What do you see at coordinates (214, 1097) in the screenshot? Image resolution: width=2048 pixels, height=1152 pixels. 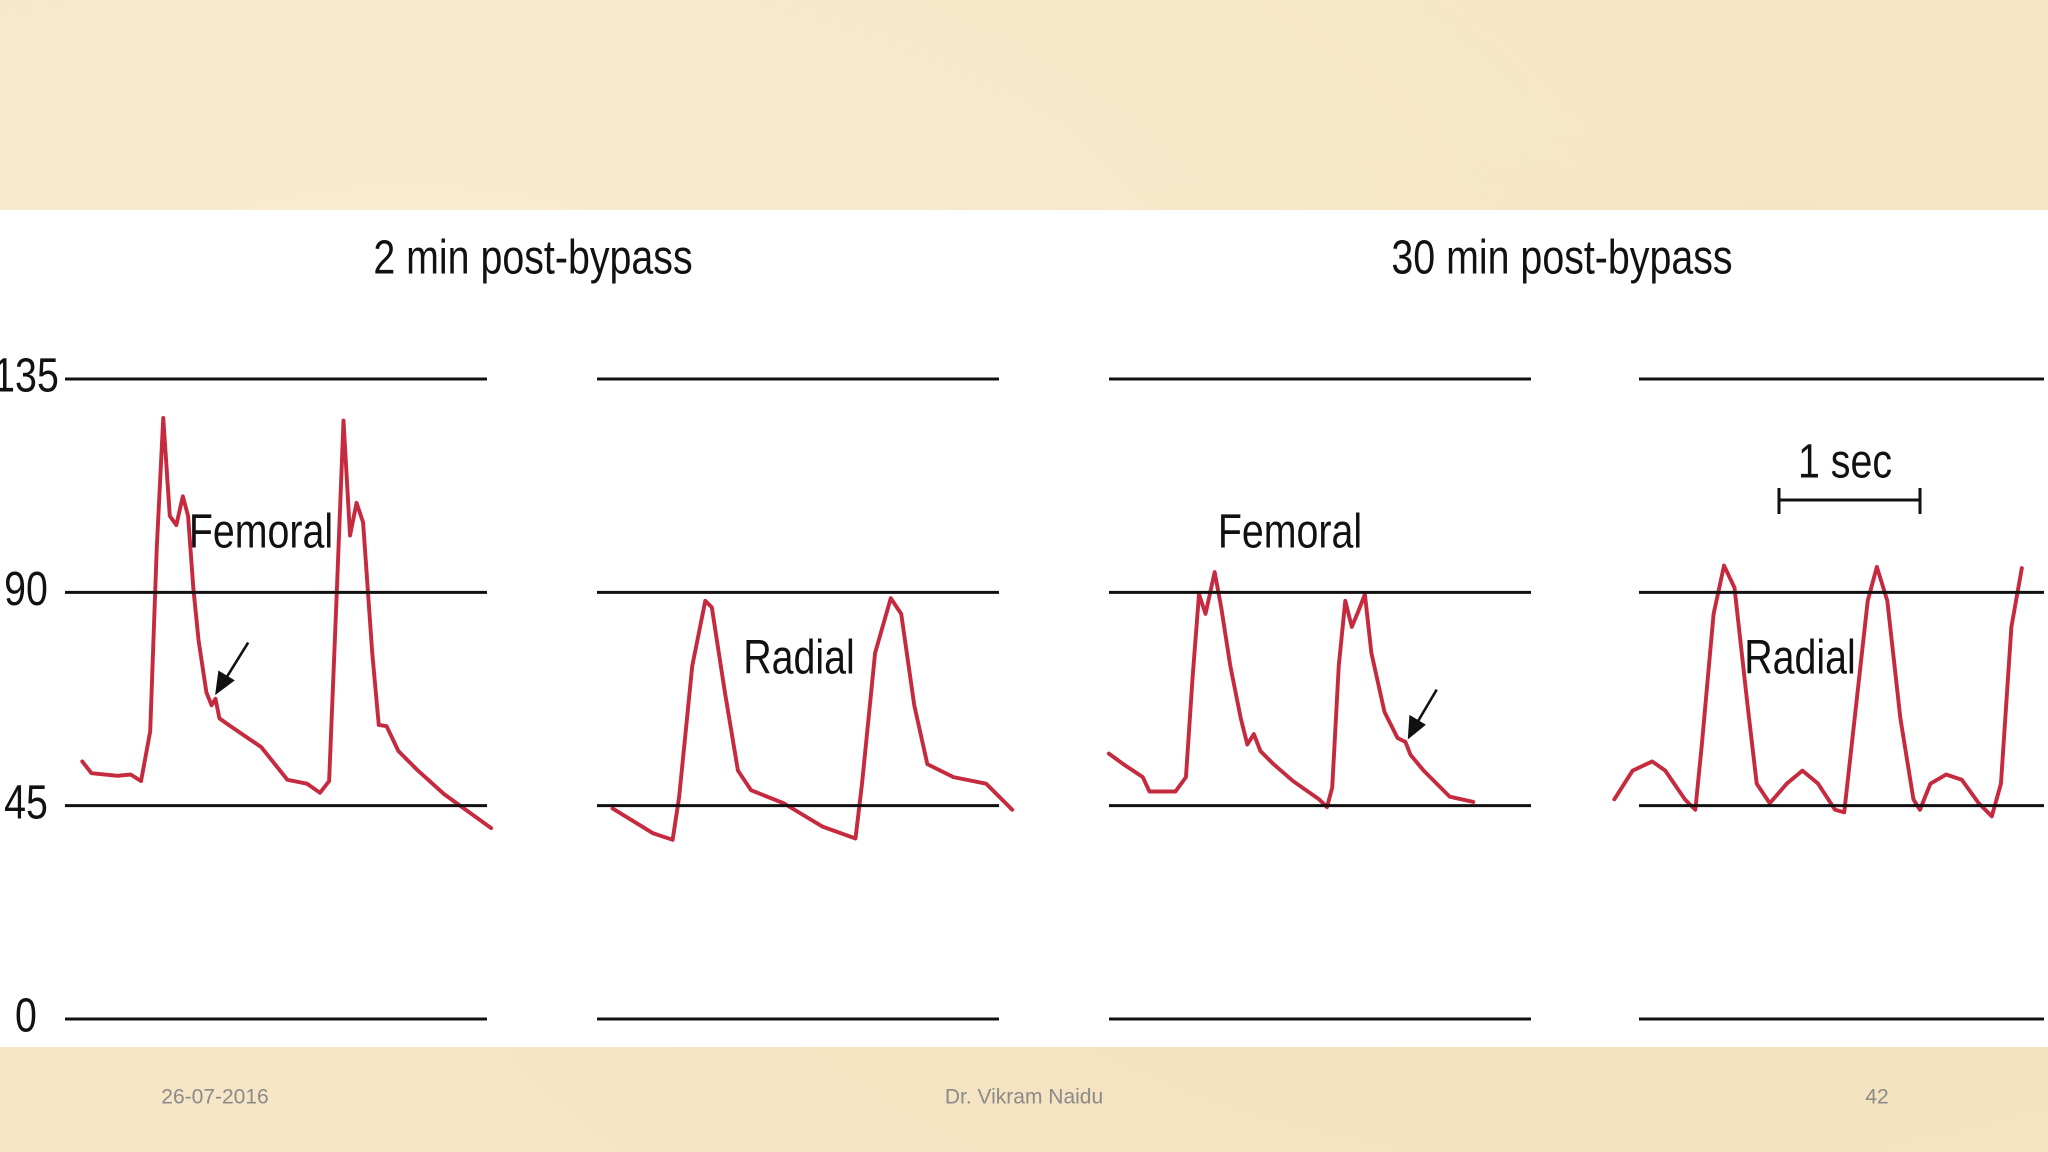 I see `footer-date: 26-07-2016` at bounding box center [214, 1097].